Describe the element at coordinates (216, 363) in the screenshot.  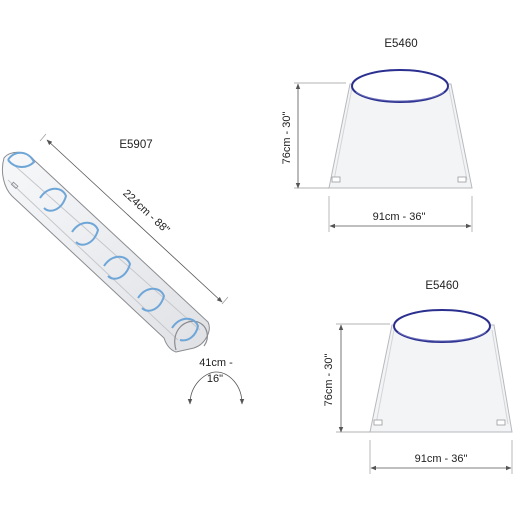
I see `width-label-line1: 41cm -` at that location.